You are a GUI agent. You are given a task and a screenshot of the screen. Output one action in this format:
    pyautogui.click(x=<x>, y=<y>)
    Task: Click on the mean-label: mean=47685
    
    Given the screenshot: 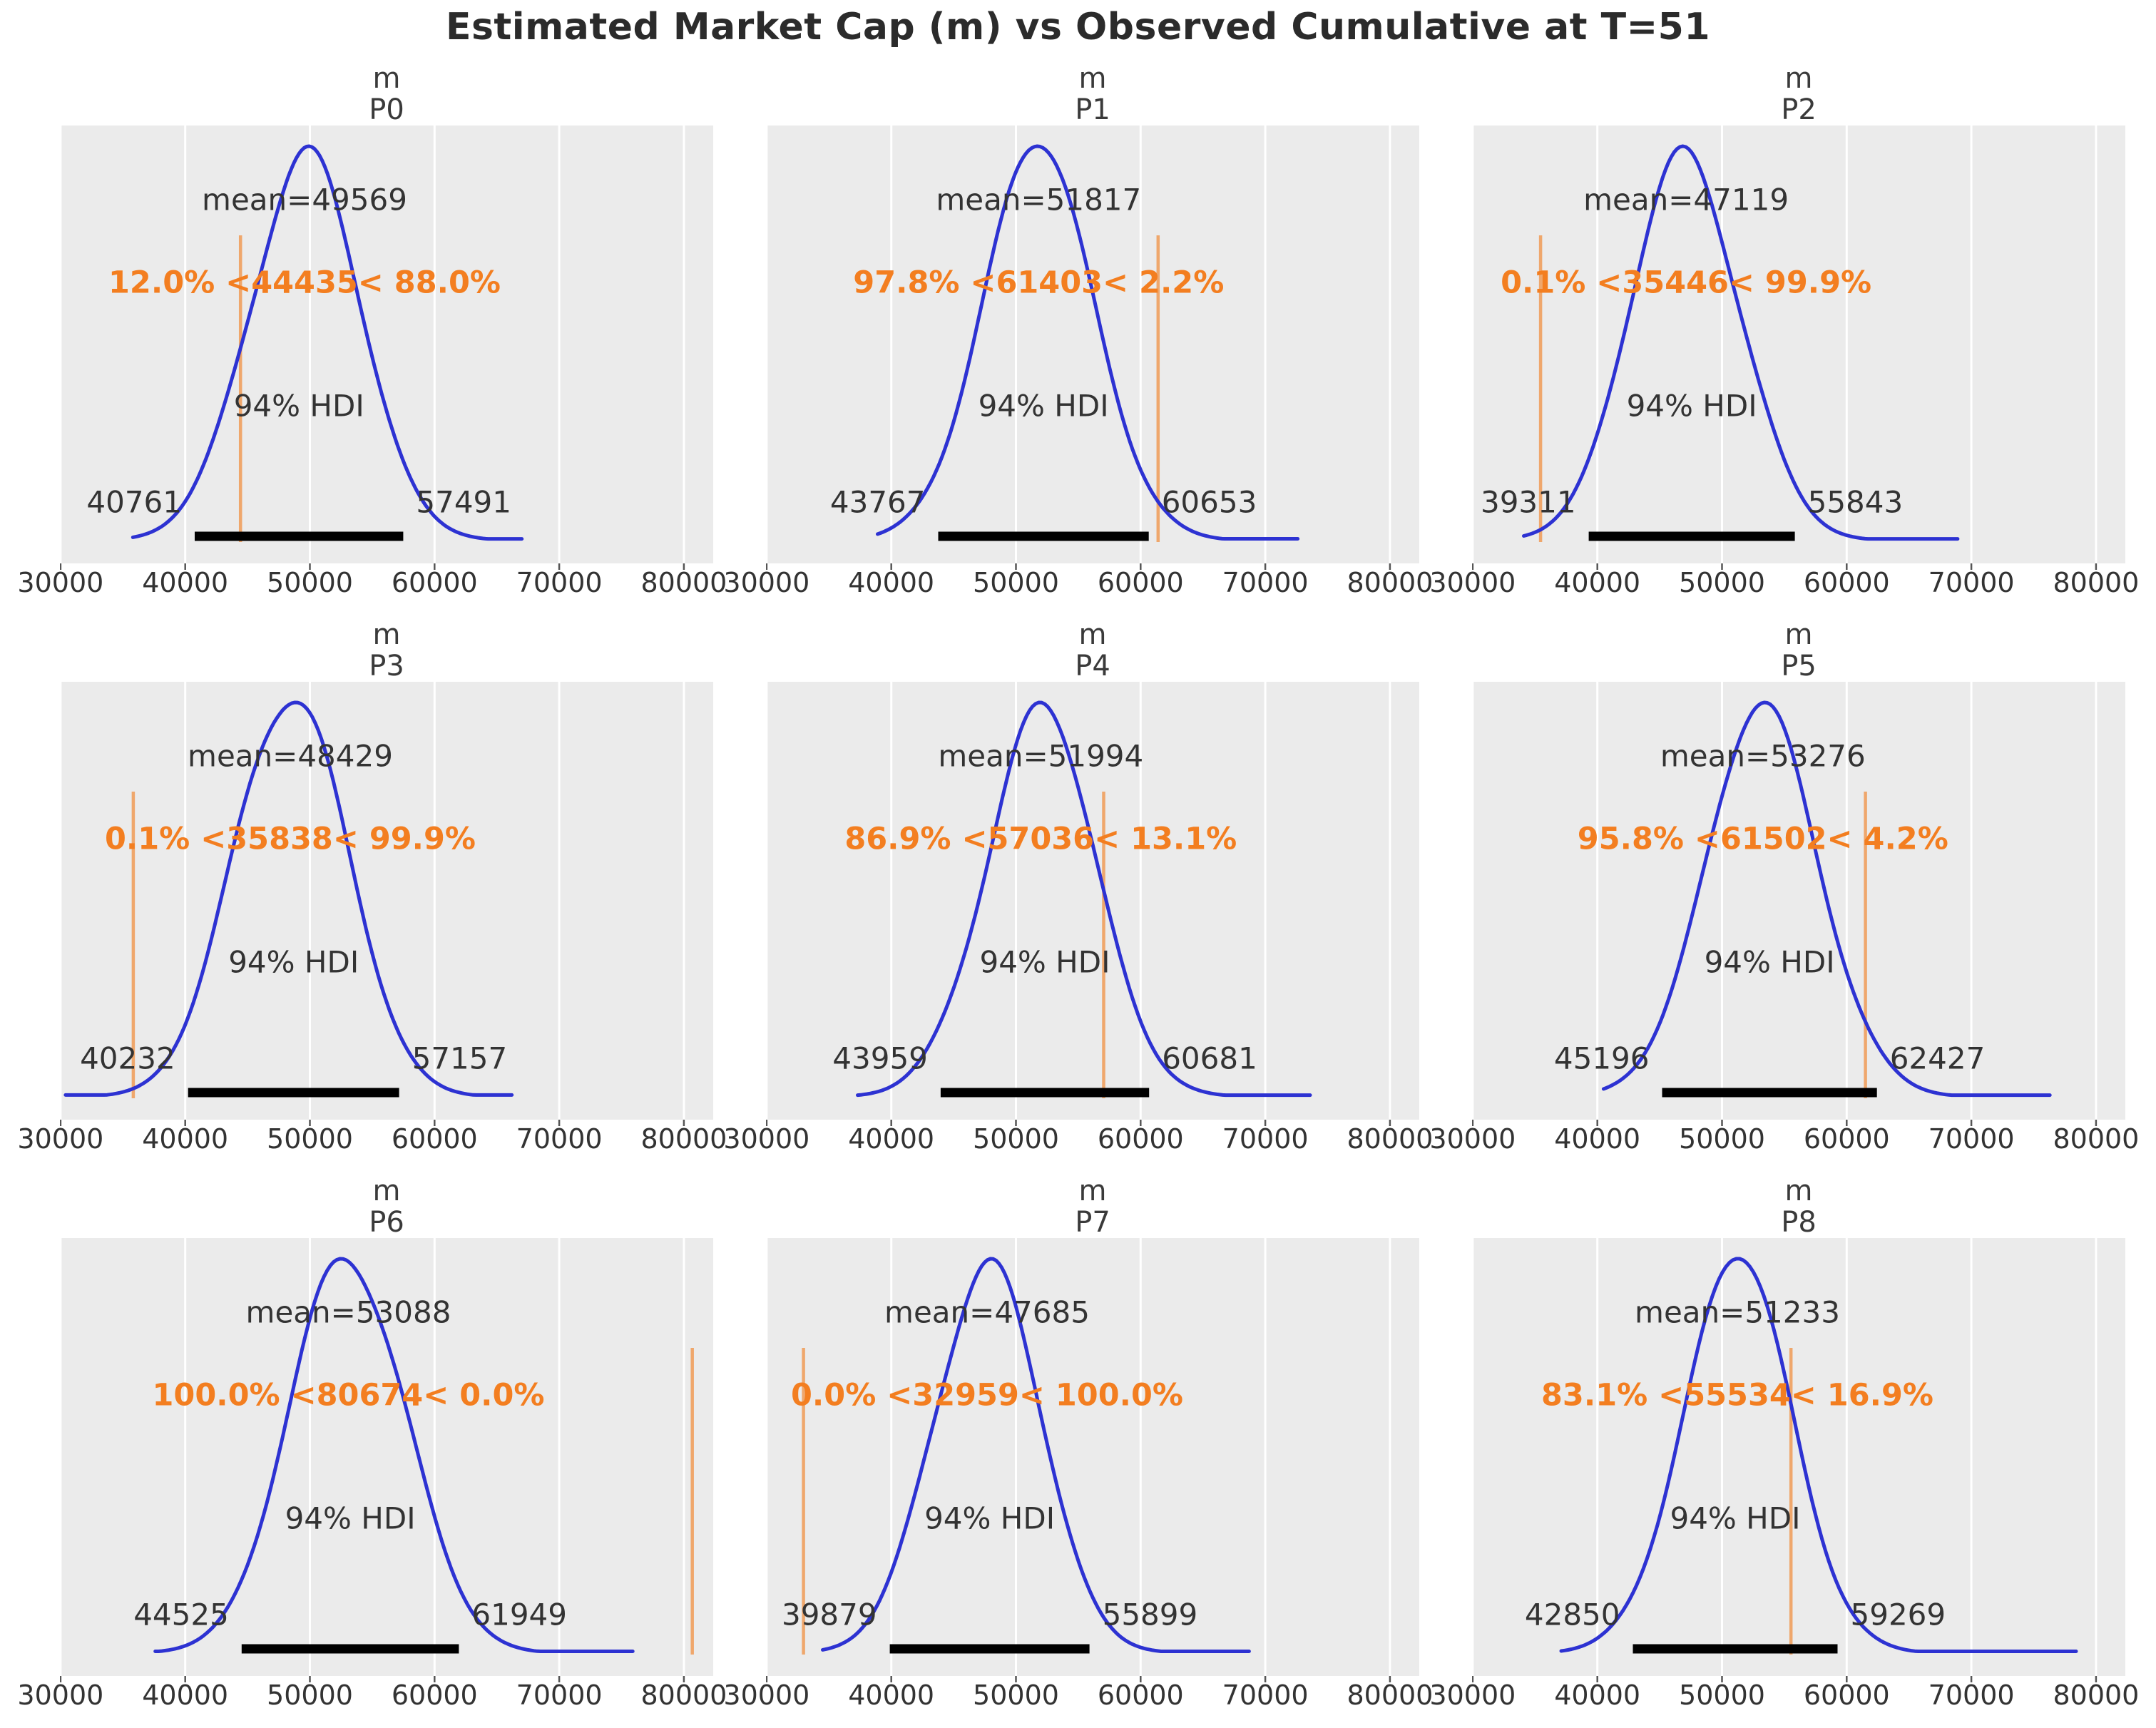 What is the action you would take?
    pyautogui.click(x=987, y=1312)
    